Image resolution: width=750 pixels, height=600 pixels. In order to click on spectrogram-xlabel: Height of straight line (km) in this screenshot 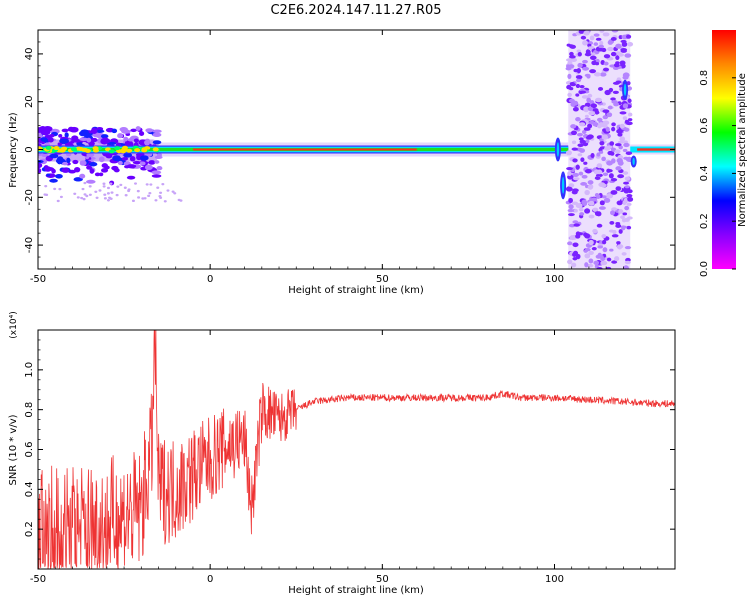, I will do `click(356, 290)`.